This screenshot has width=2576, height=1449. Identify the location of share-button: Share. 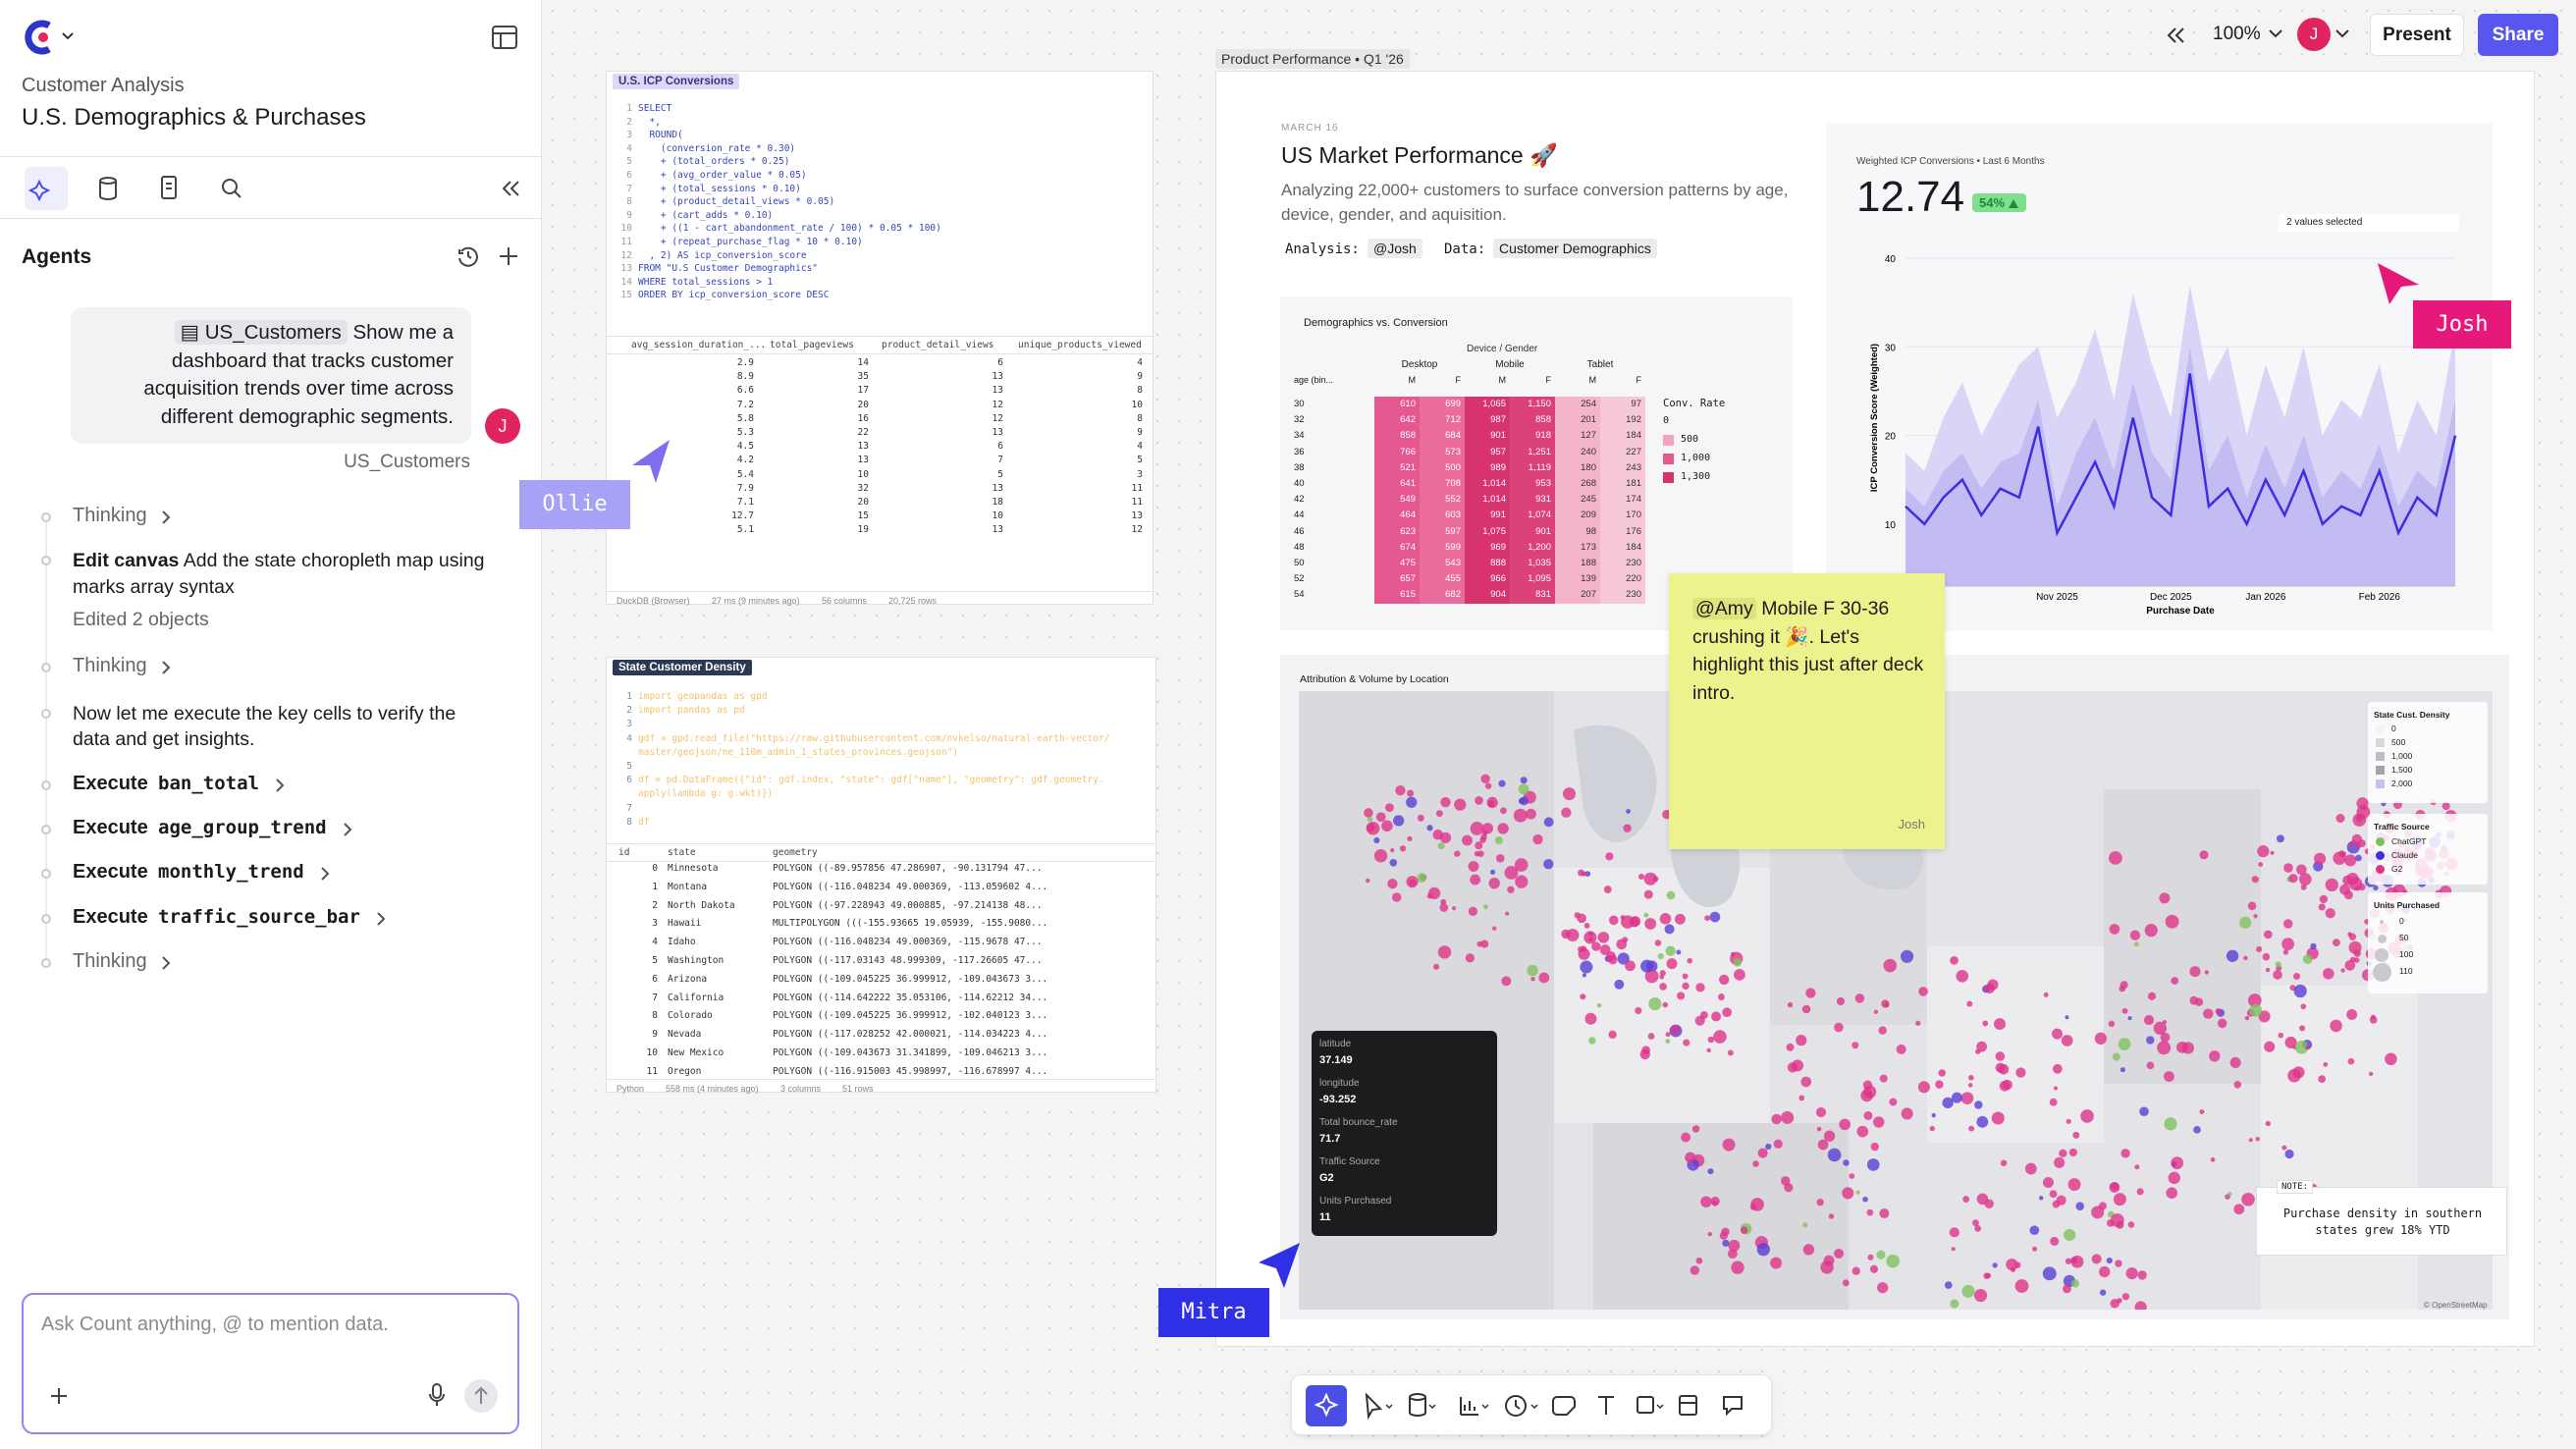
(2518, 35).